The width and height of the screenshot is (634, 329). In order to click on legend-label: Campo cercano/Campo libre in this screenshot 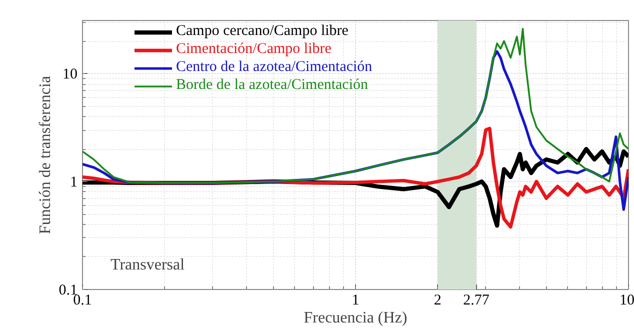, I will do `click(262, 31)`.